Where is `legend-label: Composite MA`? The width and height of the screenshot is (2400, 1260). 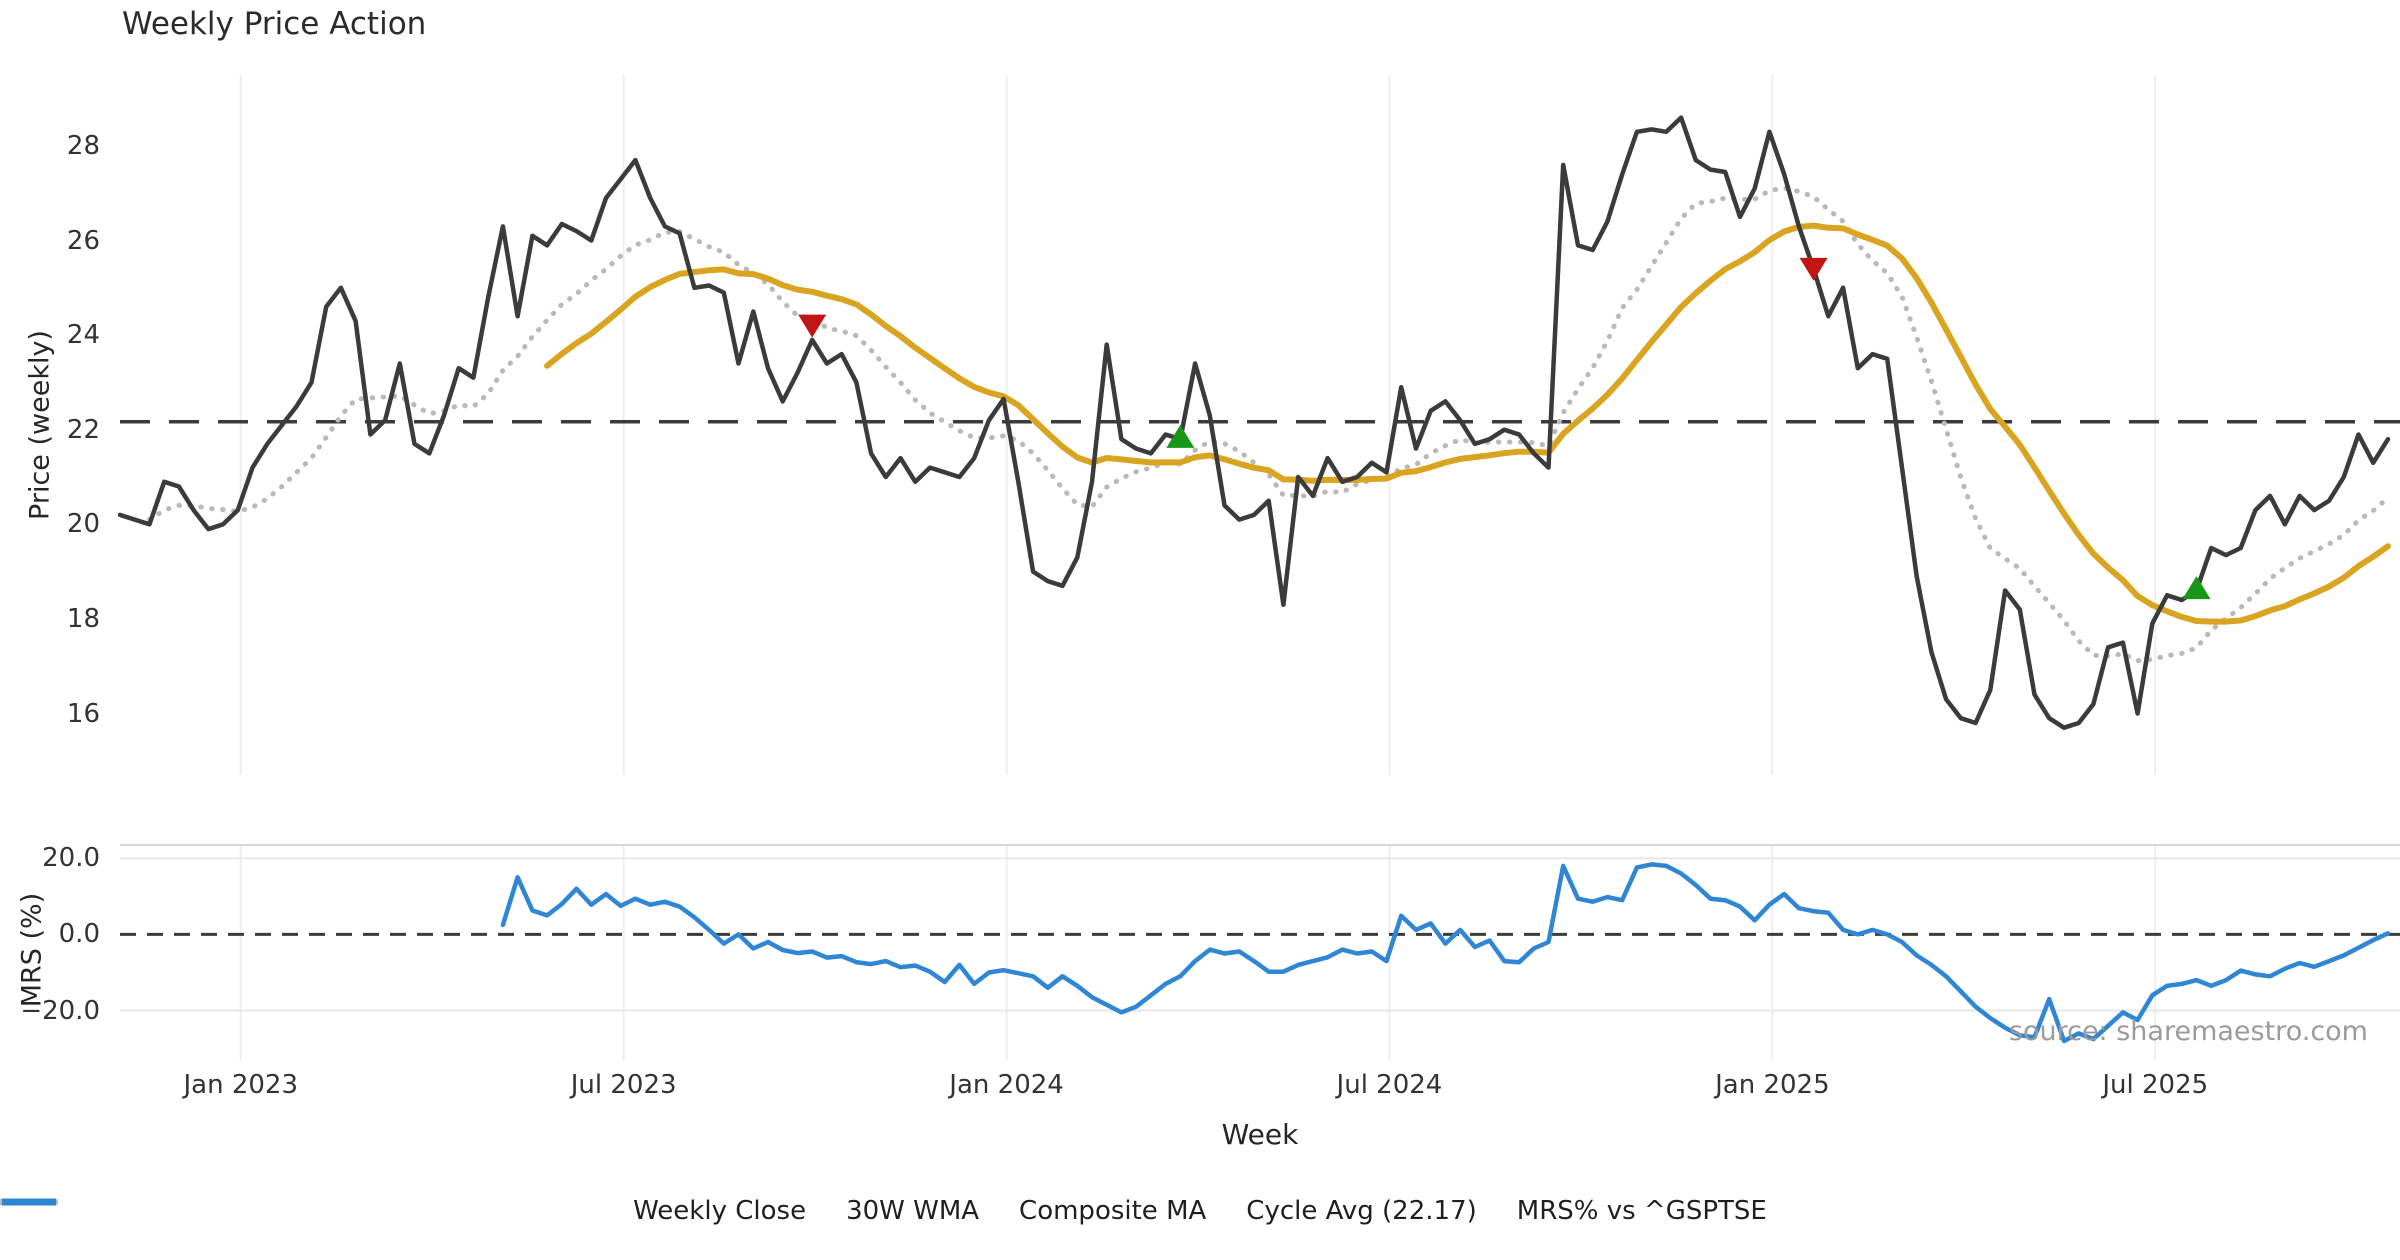
legend-label: Composite MA is located at coordinates (1113, 1211).